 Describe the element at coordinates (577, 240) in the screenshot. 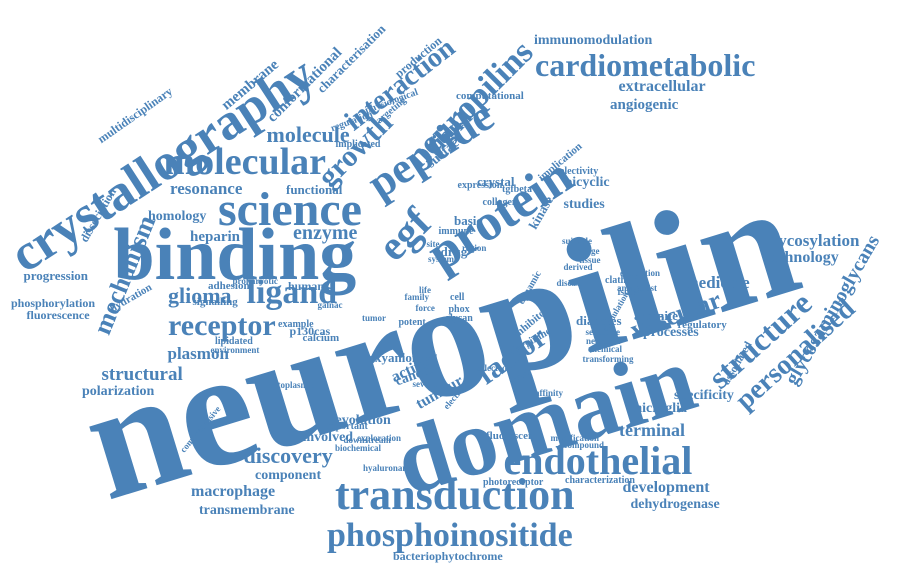

I see `cloud-word: suitable` at that location.